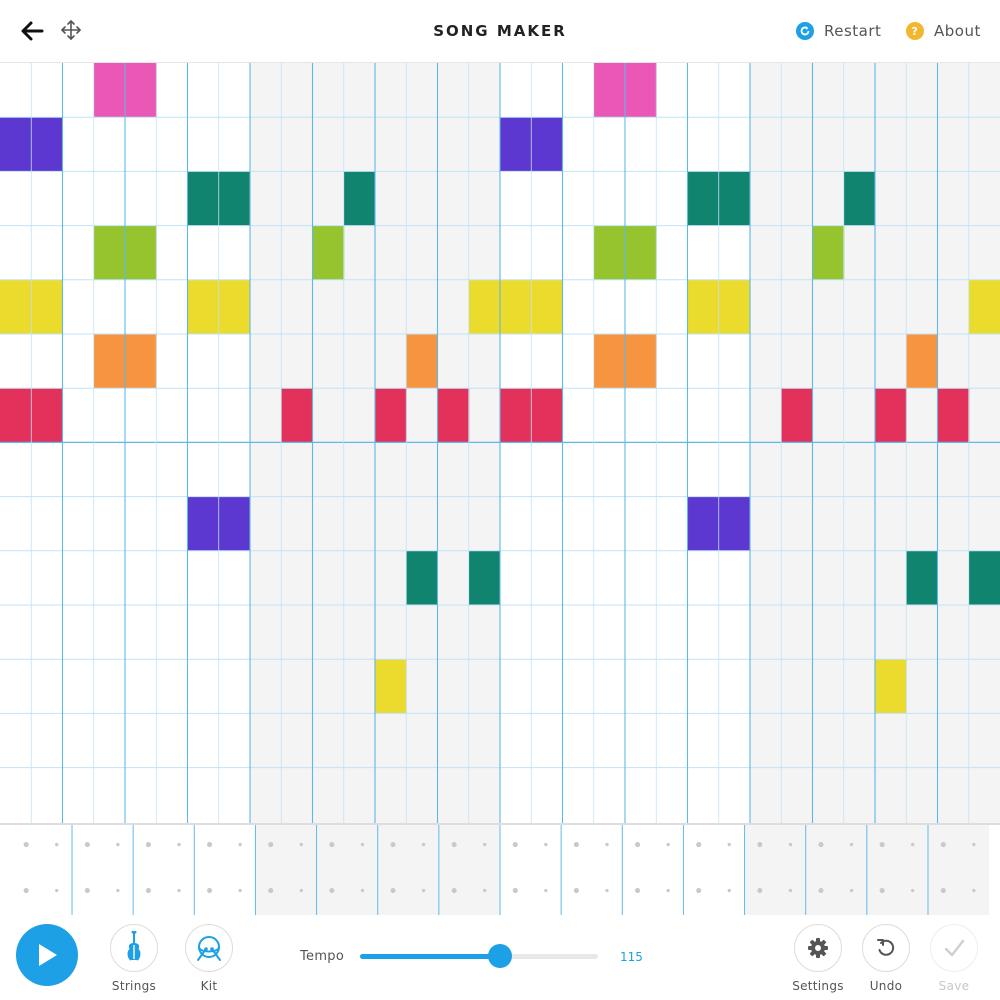  Describe the element at coordinates (500, 869) in the screenshot. I see `rhythm-grid` at that location.